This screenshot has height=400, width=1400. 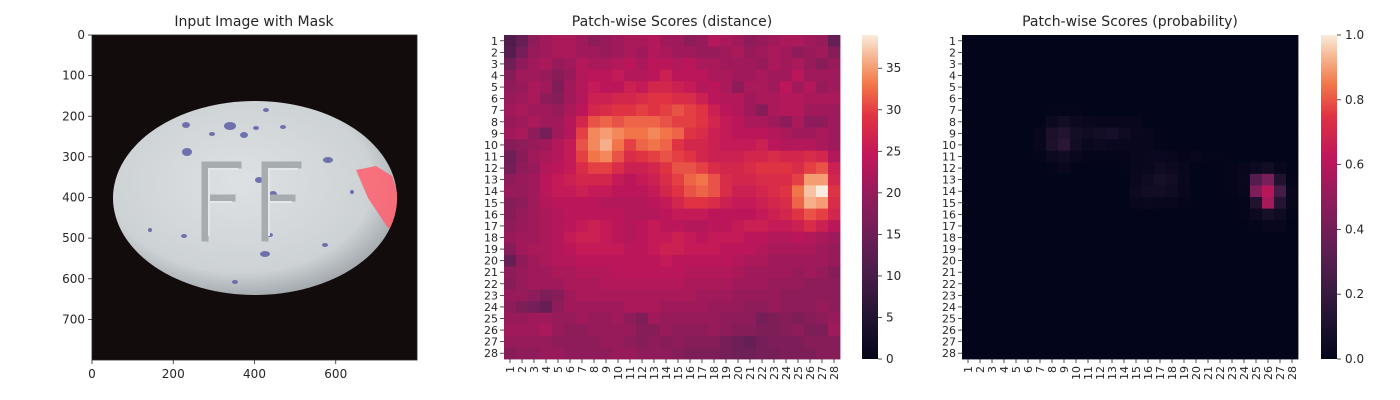 I want to click on y-tick-label: 8, so click(x=952, y=122).